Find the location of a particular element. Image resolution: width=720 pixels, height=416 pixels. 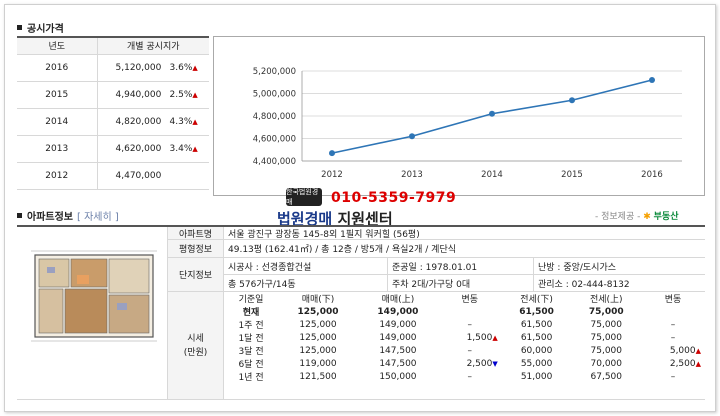

brand-sub: 지원센터 is located at coordinates (365, 219).